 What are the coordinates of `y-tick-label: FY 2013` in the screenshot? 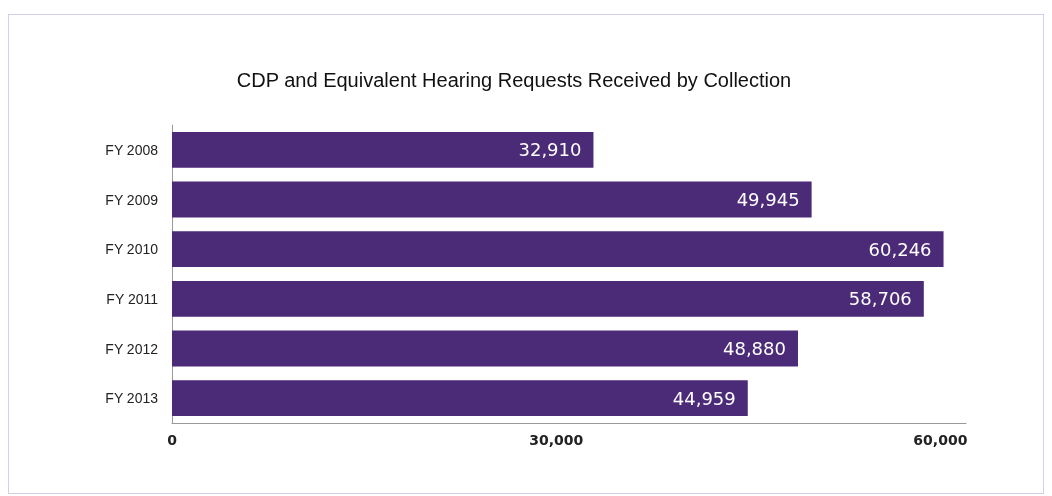 It's located at (132, 398).